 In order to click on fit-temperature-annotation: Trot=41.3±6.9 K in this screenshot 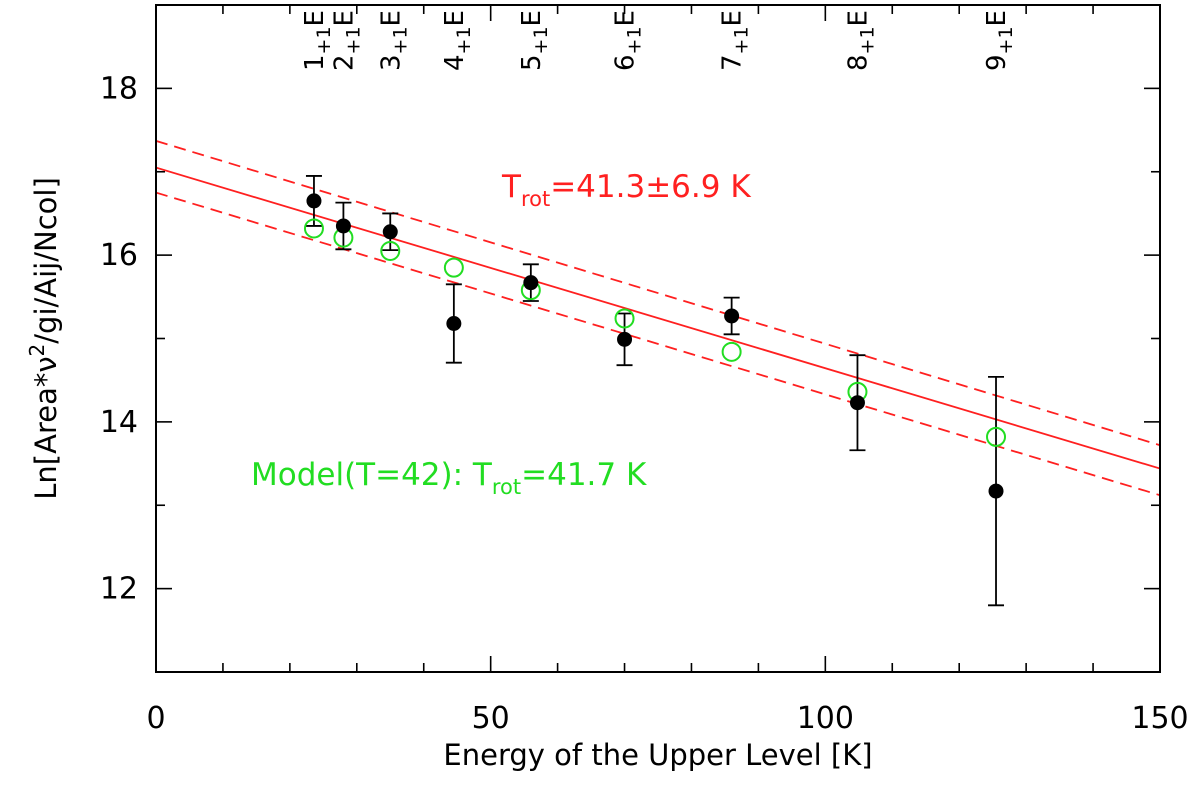, I will do `click(626, 190)`.